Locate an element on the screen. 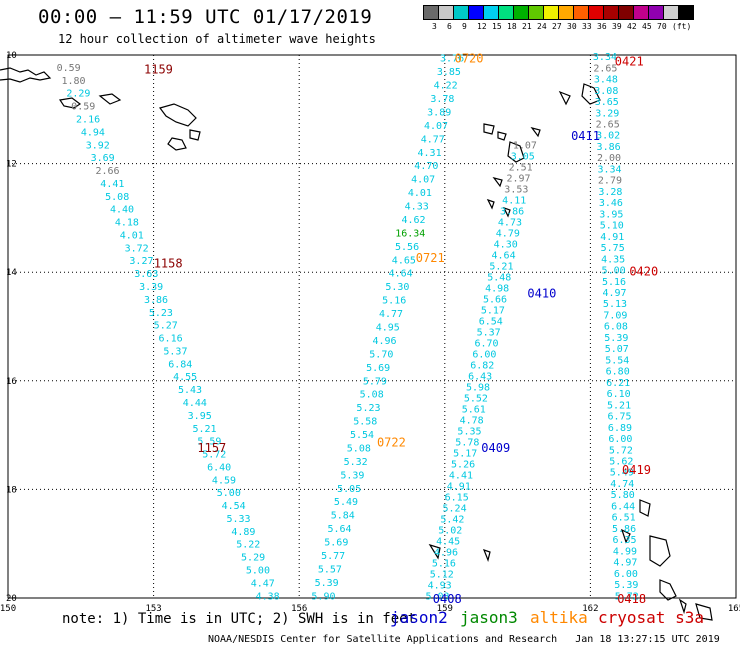 The height and width of the screenshot is (650, 740). swh-value-label: 2.79 is located at coordinates (610, 181).